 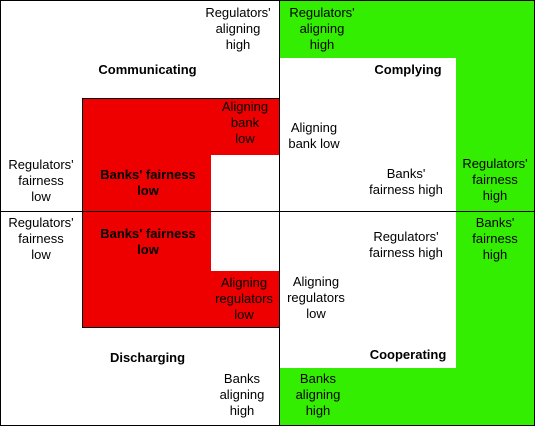 What do you see at coordinates (408, 354) in the screenshot?
I see `quadrant-cooperating: Cooperating` at bounding box center [408, 354].